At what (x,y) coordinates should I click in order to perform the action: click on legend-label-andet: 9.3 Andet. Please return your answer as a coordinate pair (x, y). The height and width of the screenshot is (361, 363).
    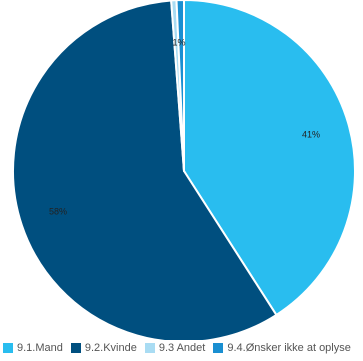
    Looking at the image, I should click on (182, 348).